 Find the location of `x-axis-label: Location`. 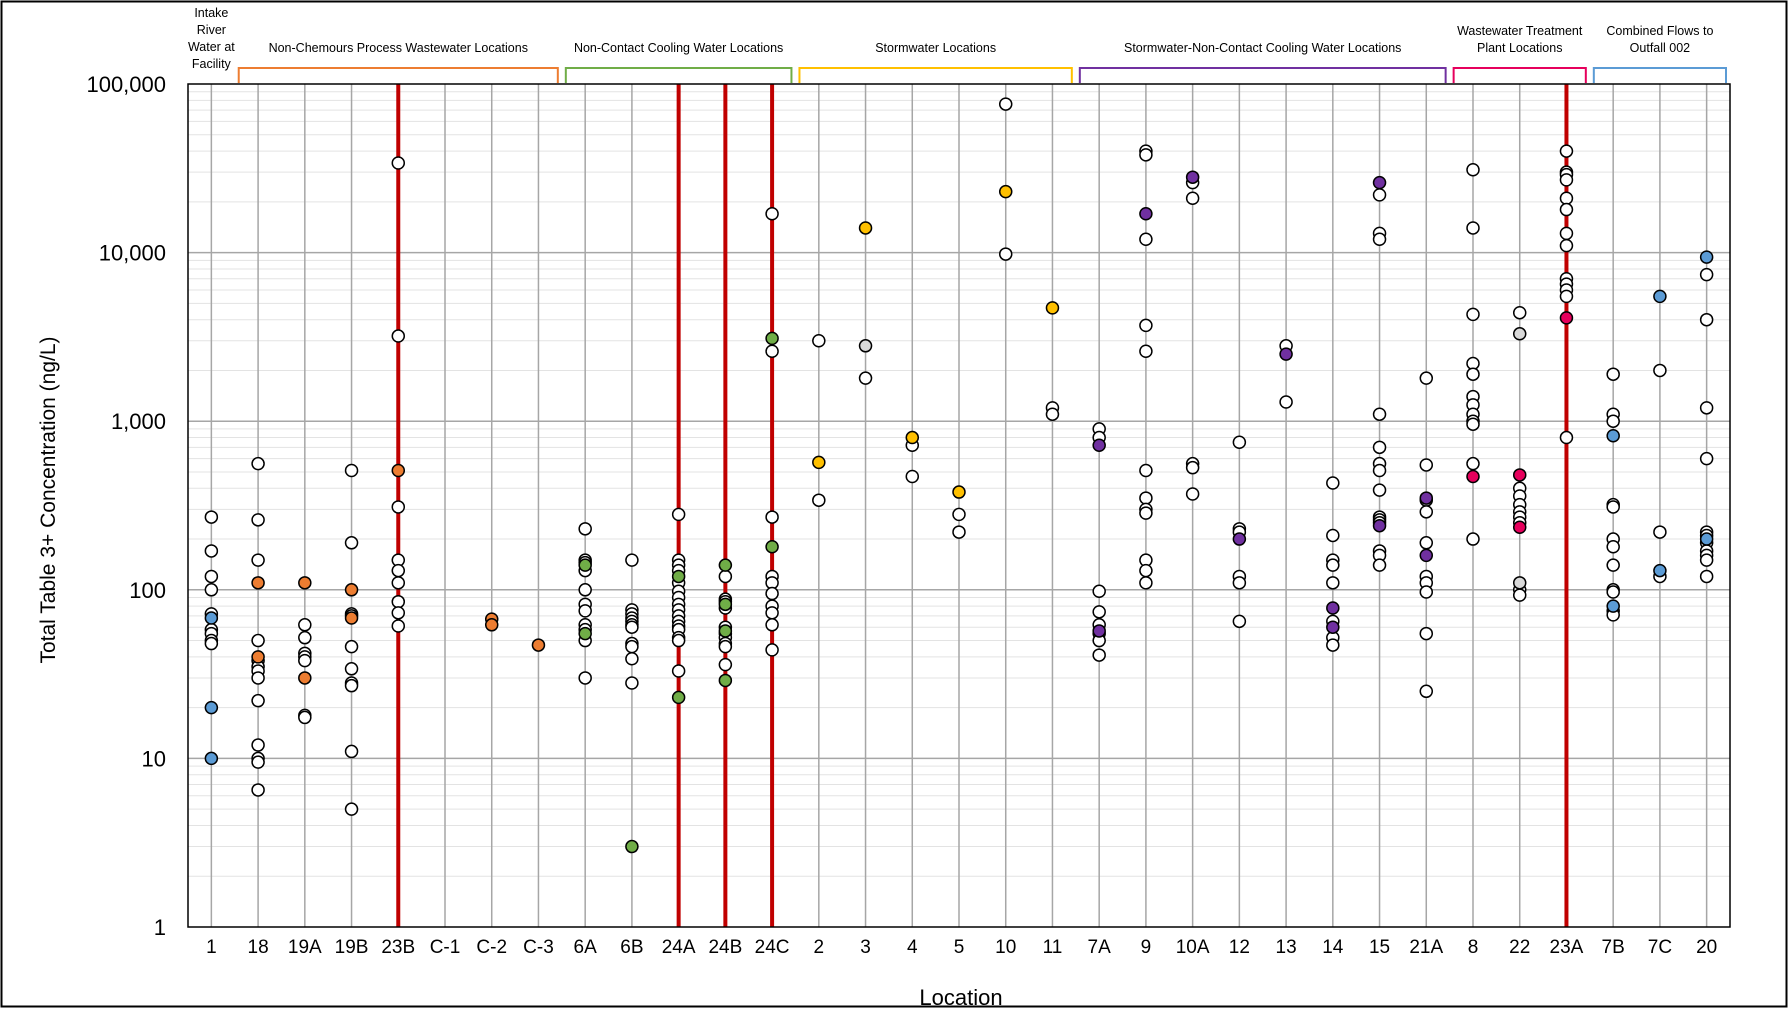

x-axis-label: Location is located at coordinates (960, 996).